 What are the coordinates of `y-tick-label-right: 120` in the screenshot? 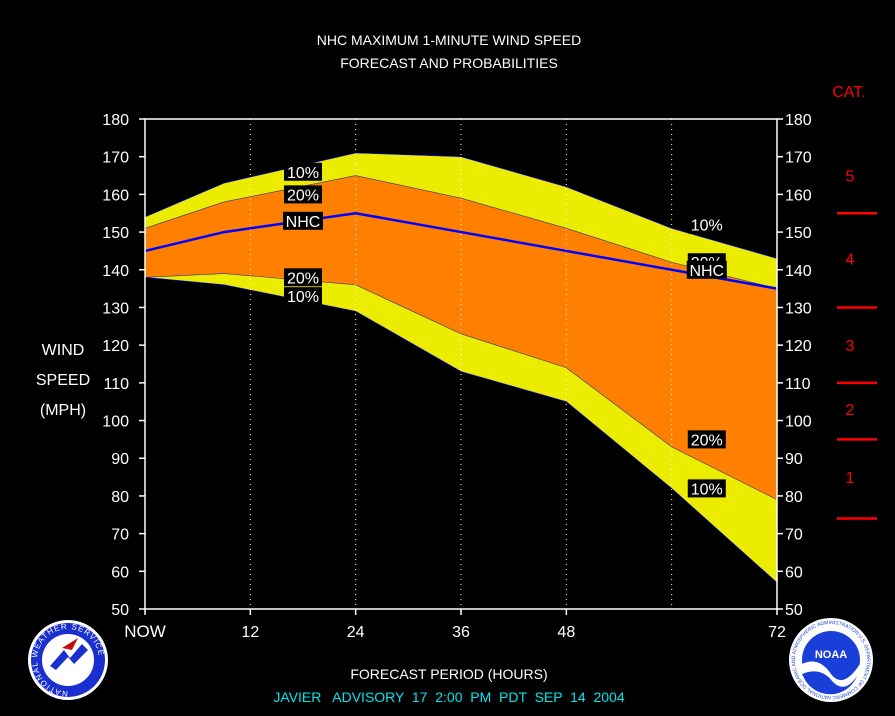 It's located at (798, 346).